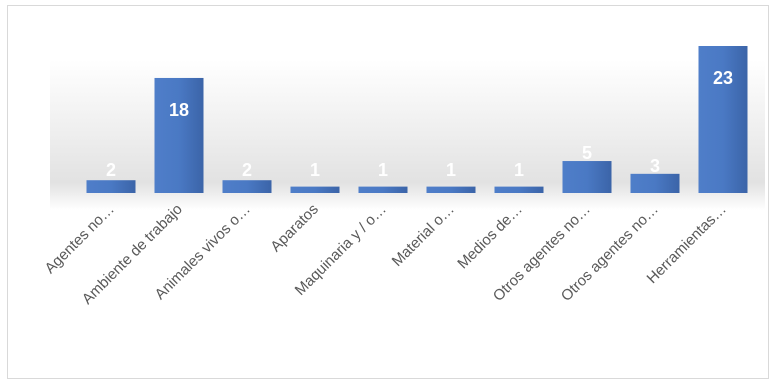 This screenshot has width=776, height=385. I want to click on data-label-0: 2, so click(111, 170).